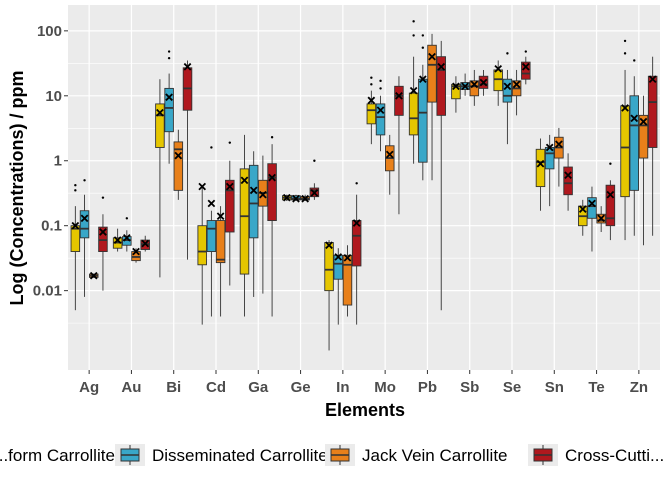  What do you see at coordinates (49, 31) in the screenshot?
I see `y-tick-label: 100` at bounding box center [49, 31].